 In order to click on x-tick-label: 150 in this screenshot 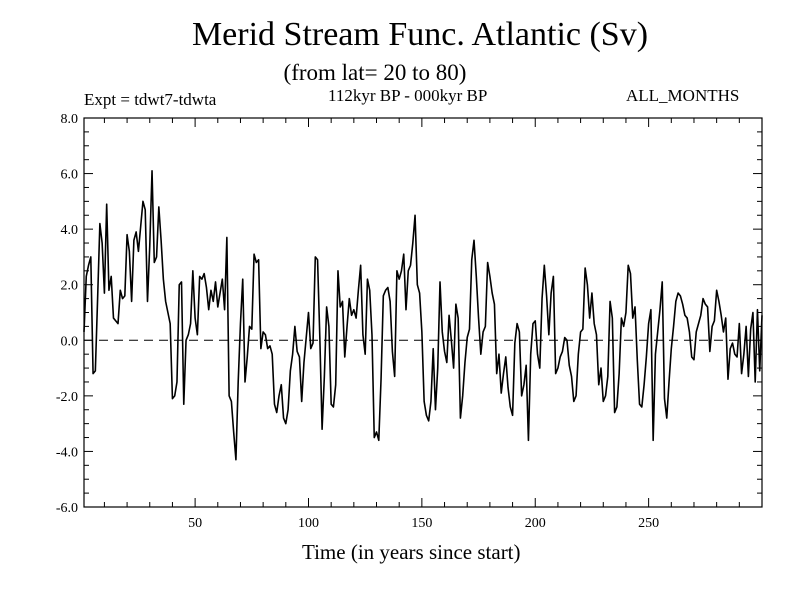, I will do `click(421, 523)`.